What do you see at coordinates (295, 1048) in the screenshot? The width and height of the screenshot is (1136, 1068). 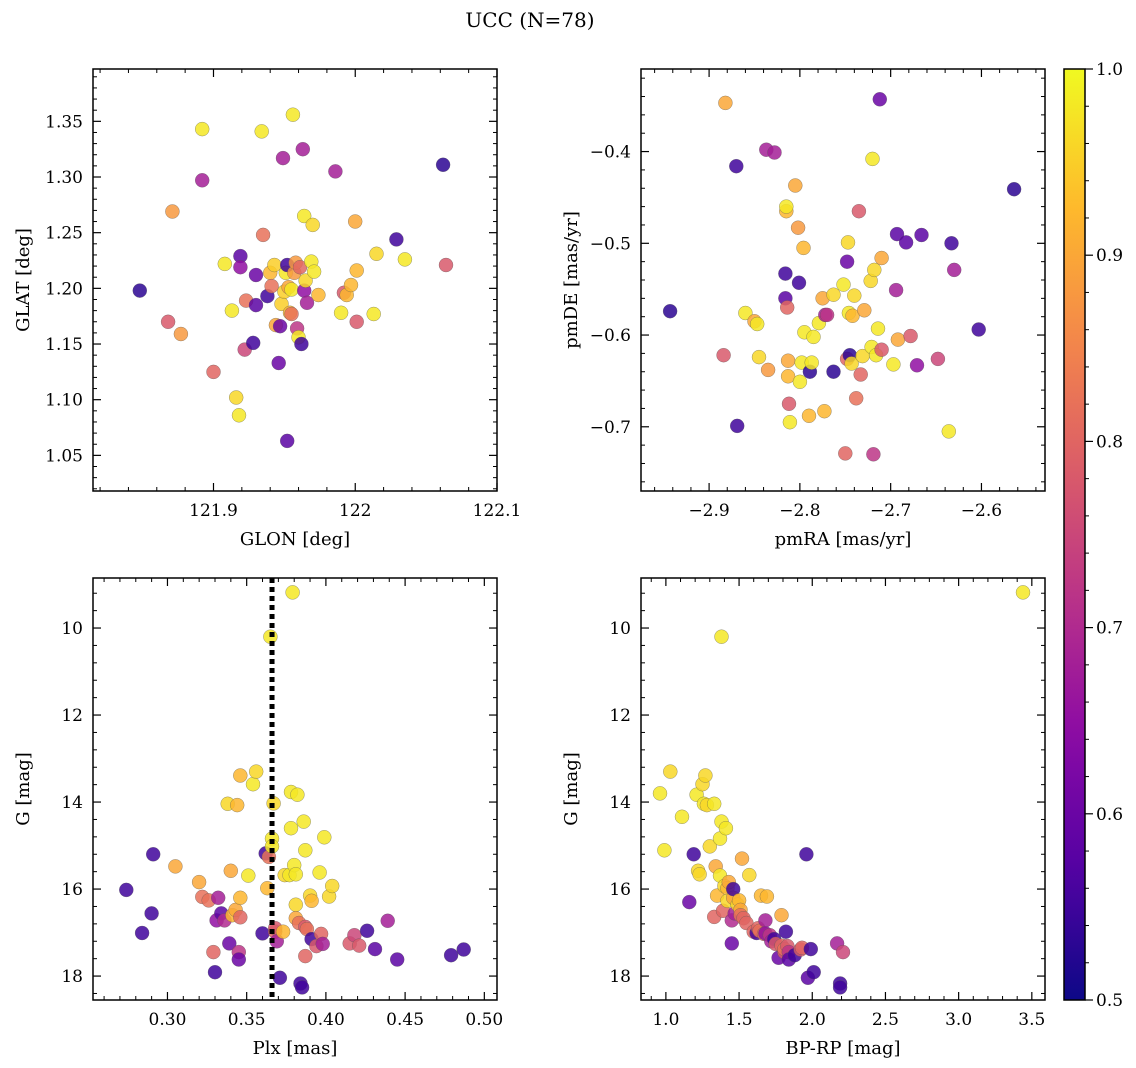 I see `x-axis-label: Plx [mas]` at bounding box center [295, 1048].